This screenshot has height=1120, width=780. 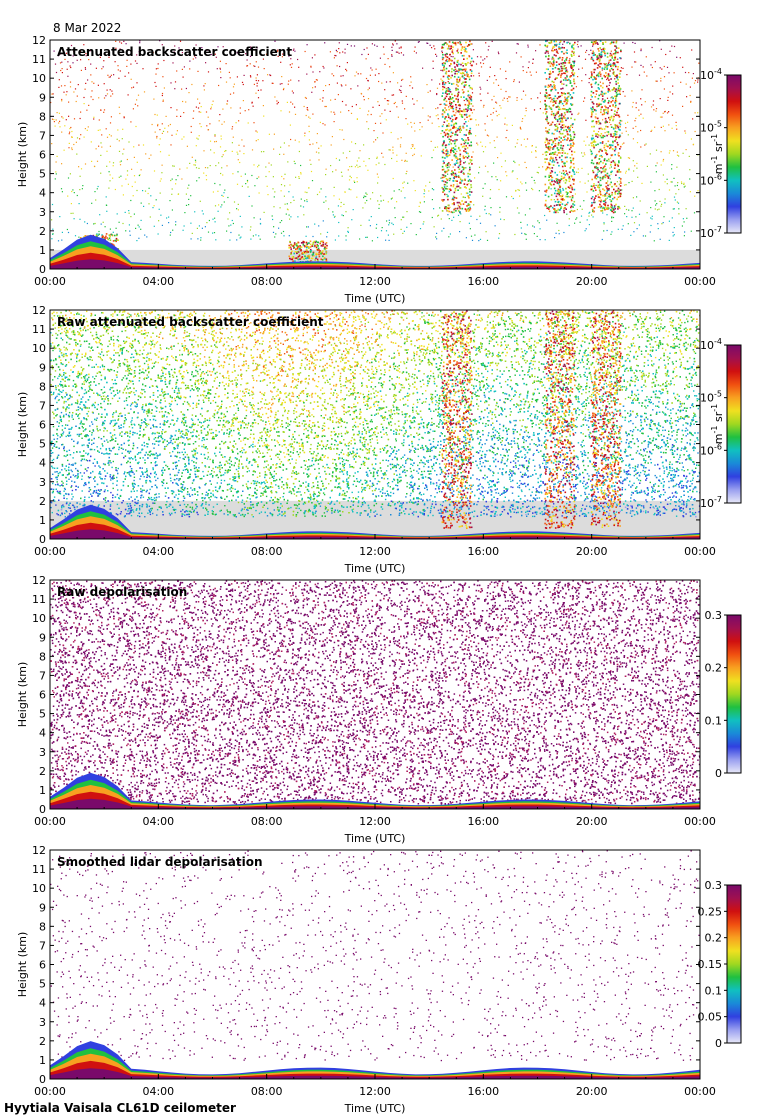 I want to click on panel-title: Raw depolarisation, so click(x=122, y=592).